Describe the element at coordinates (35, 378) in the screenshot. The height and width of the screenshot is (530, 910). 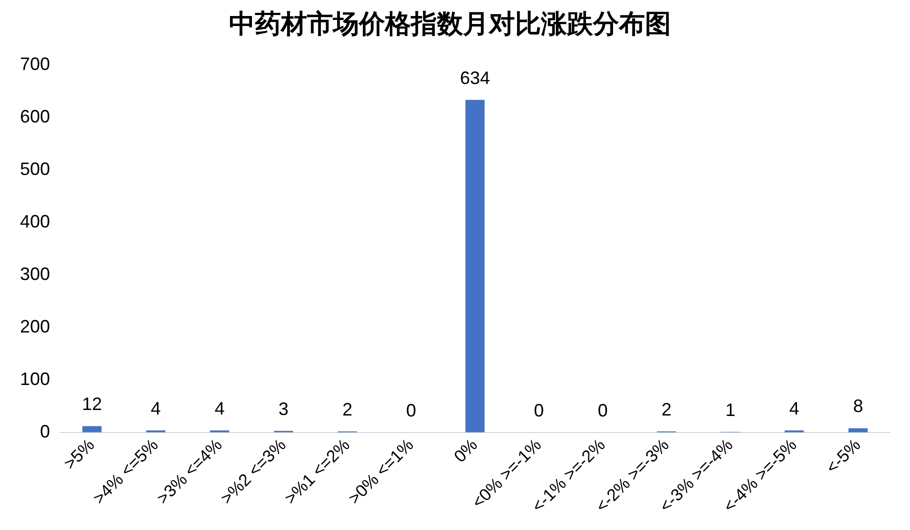
I see `y-tick-label: 100` at that location.